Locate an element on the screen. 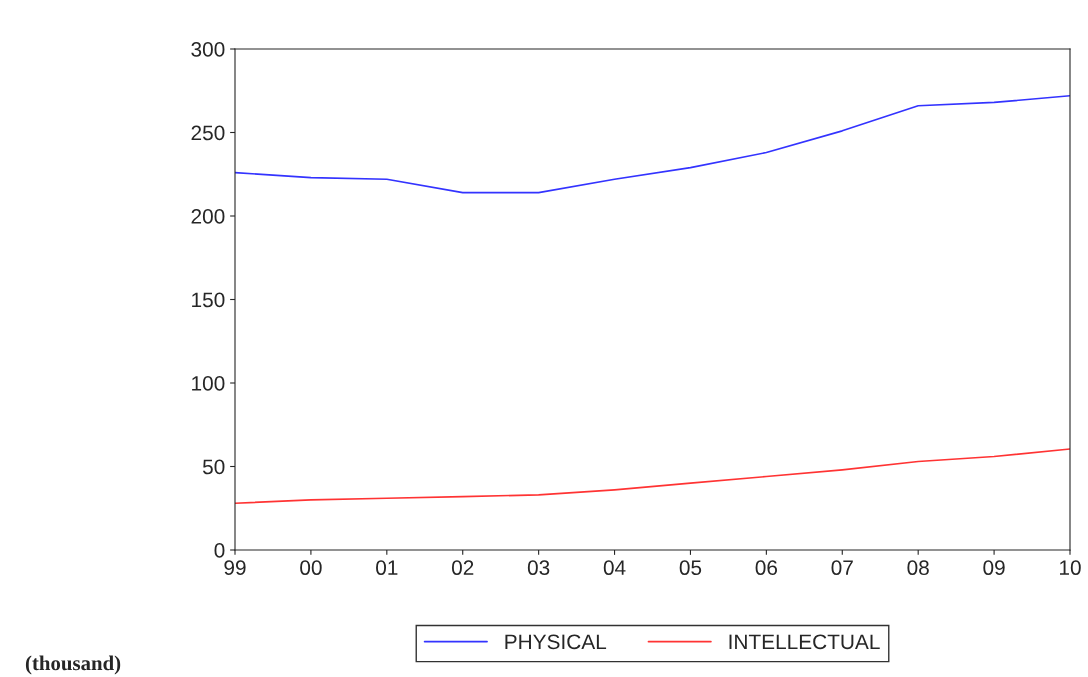  y-tick-label: 0 is located at coordinates (219, 550).